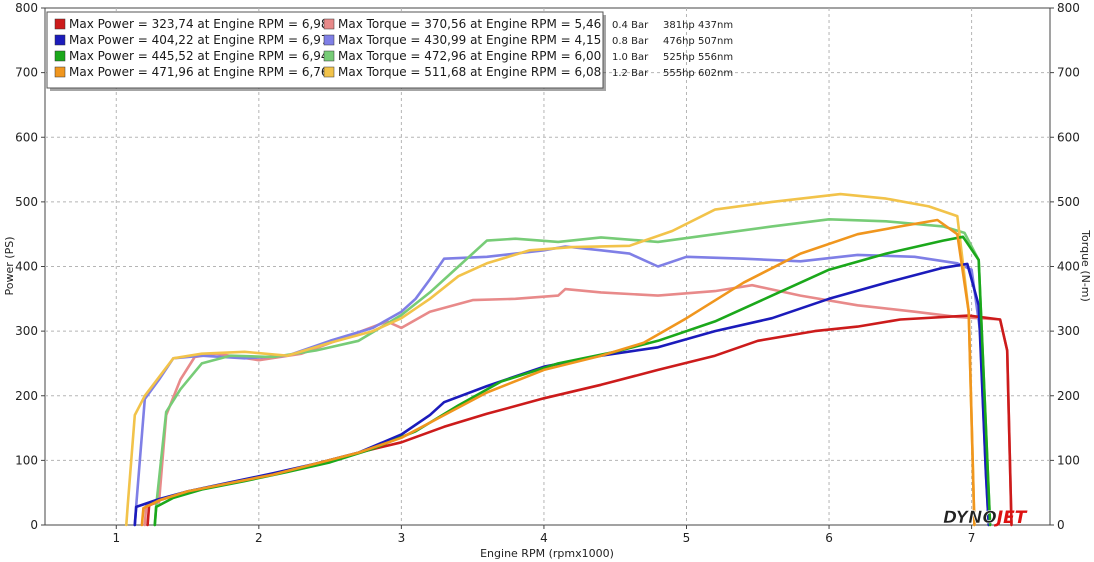  I want to click on y-axis-title-left: Power (PS), so click(9, 266).